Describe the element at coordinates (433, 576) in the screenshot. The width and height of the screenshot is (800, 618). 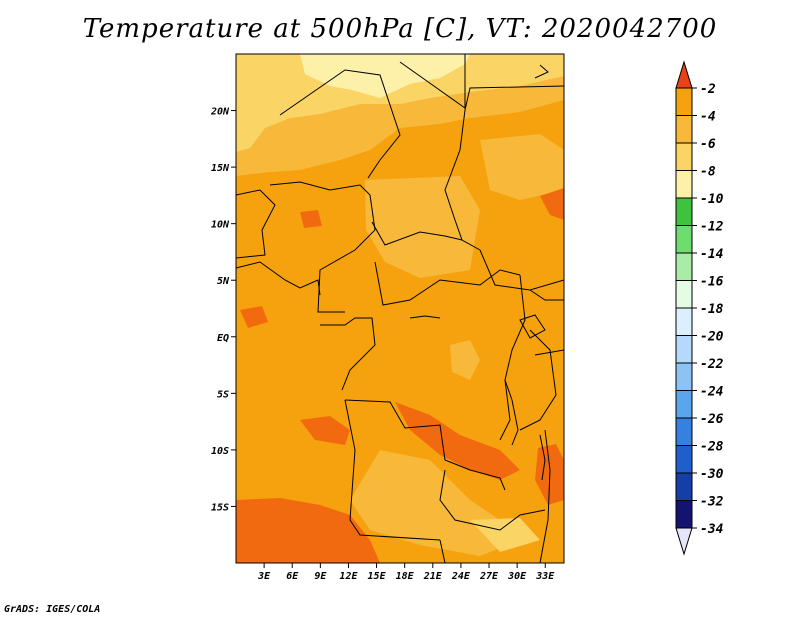
I see `lon-tick-label: 21E` at that location.